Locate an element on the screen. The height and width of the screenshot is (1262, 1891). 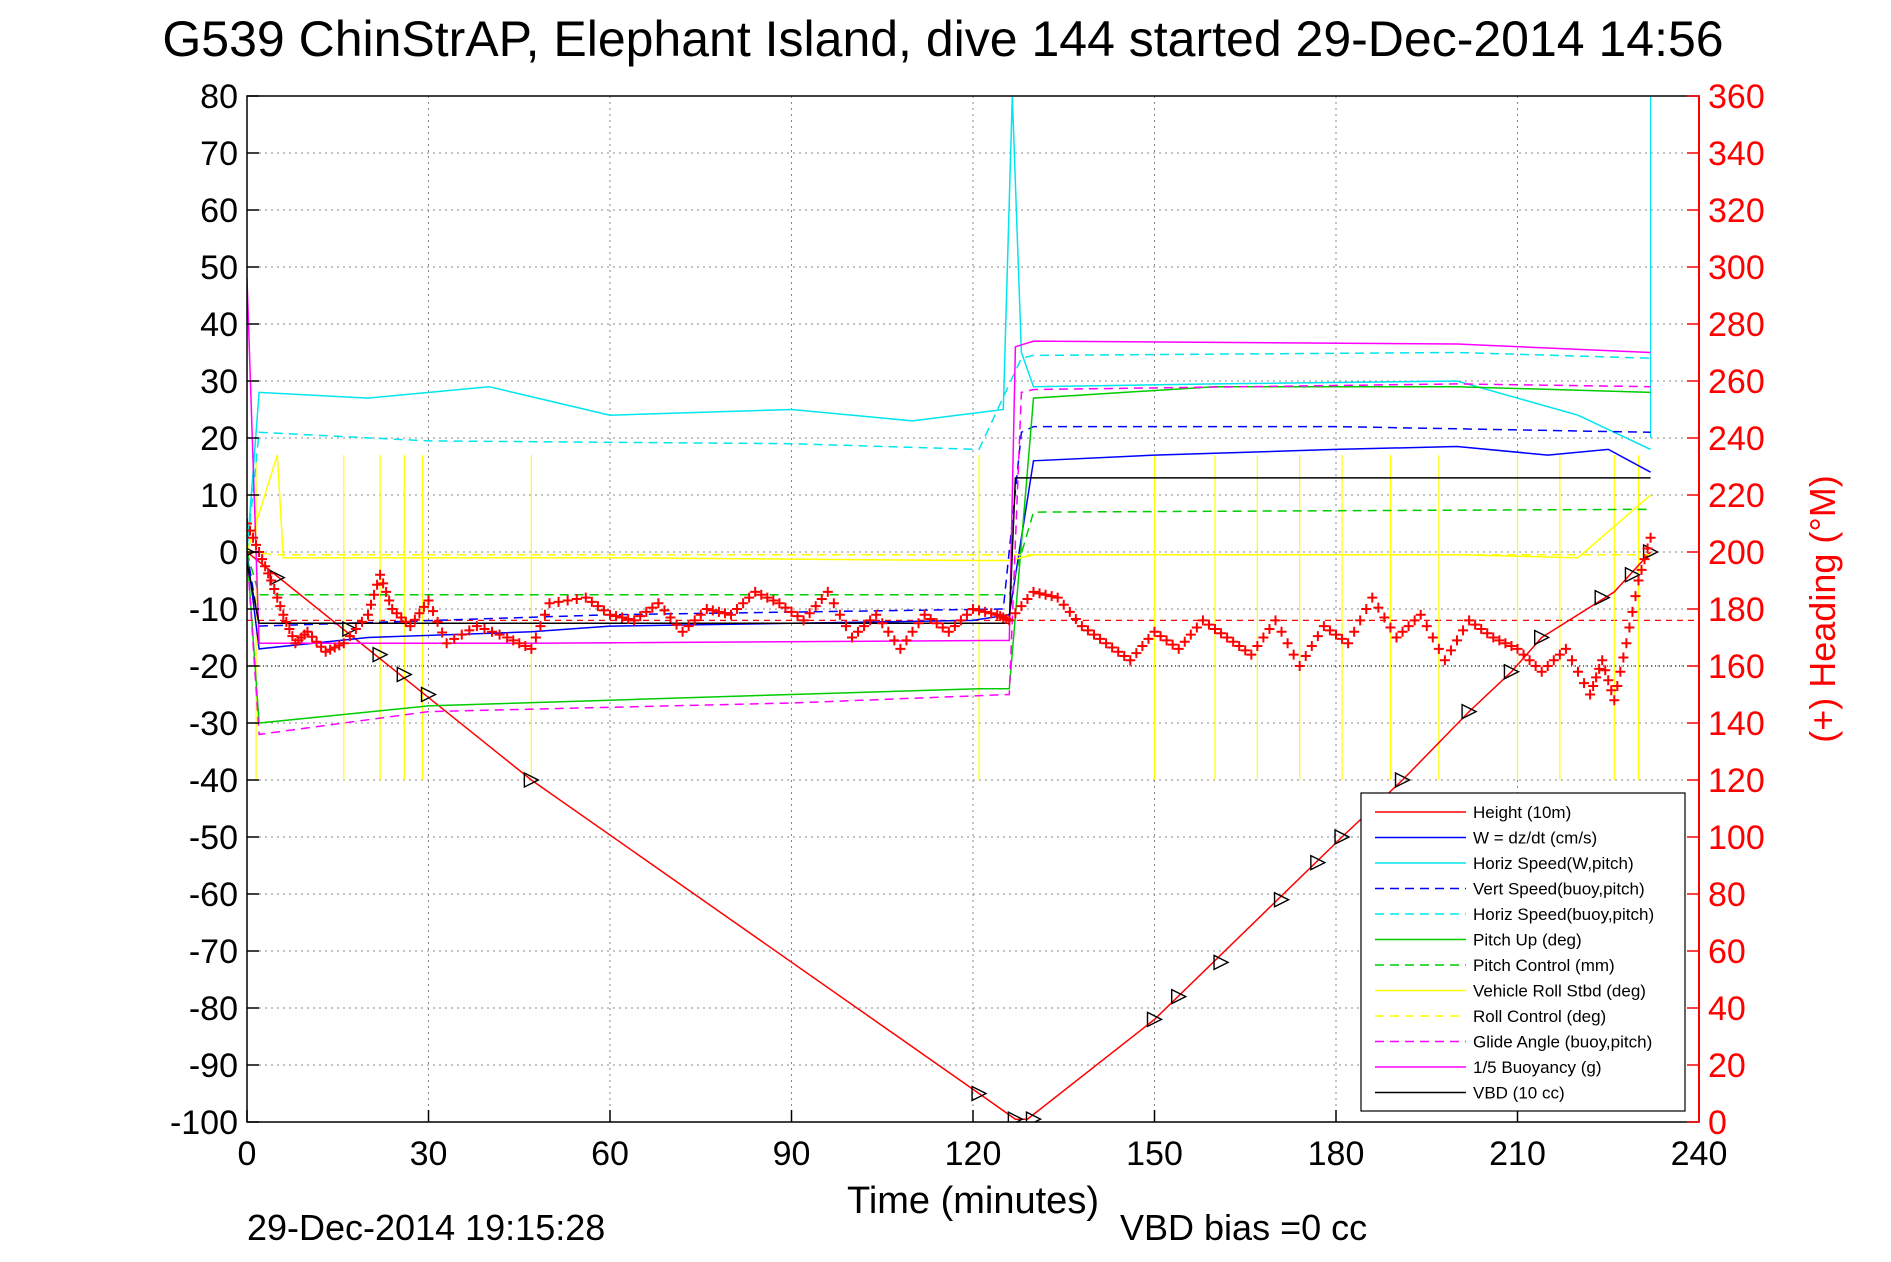
legend-entry: Glide Angle (buoy,pitch) is located at coordinates (1562, 1042).